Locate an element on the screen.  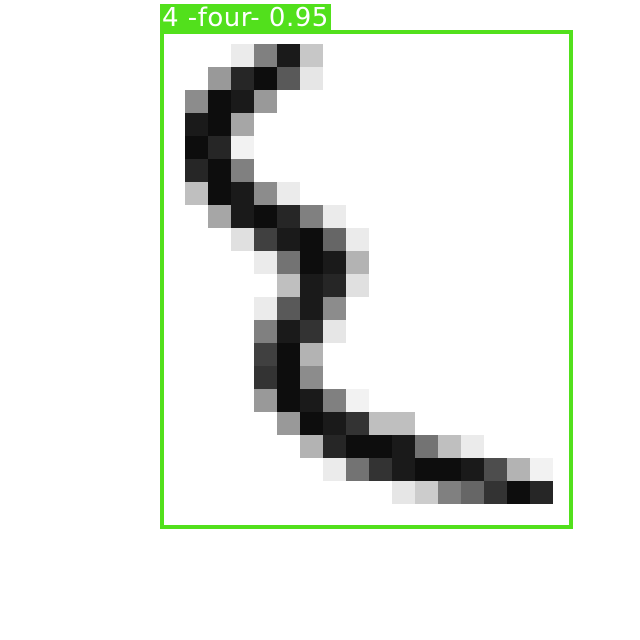
detection-label: 4 -four- 0.95 is located at coordinates (245, 18).